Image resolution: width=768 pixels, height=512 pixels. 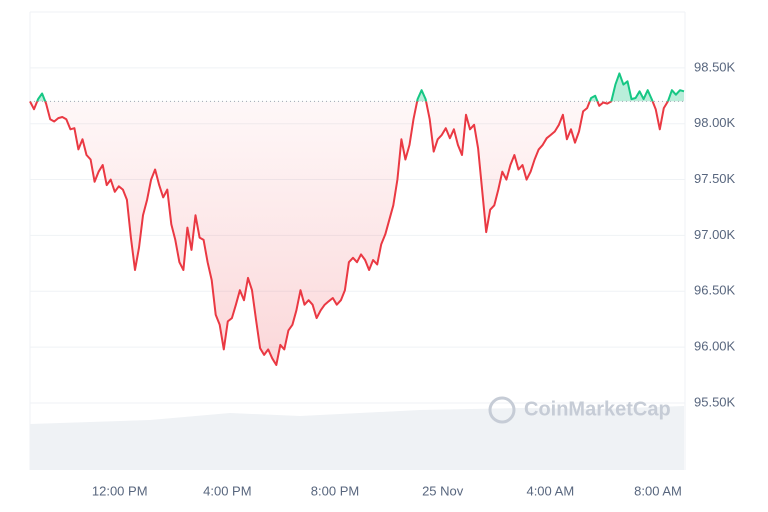 I want to click on watermark-text: CoinMarketCap, so click(x=597, y=409).